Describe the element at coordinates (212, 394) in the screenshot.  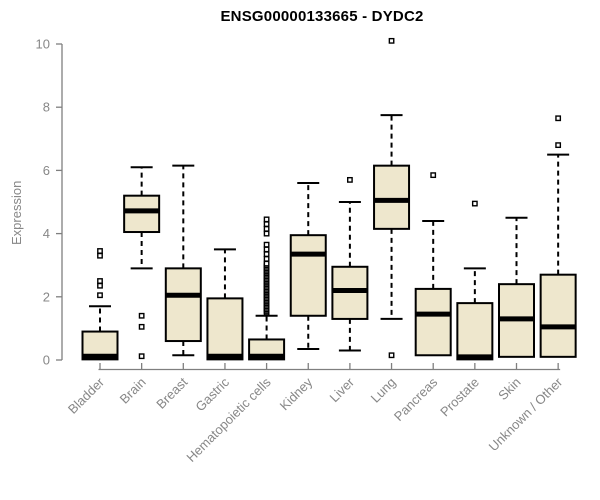
I see `x-tick-label: Gastric` at that location.